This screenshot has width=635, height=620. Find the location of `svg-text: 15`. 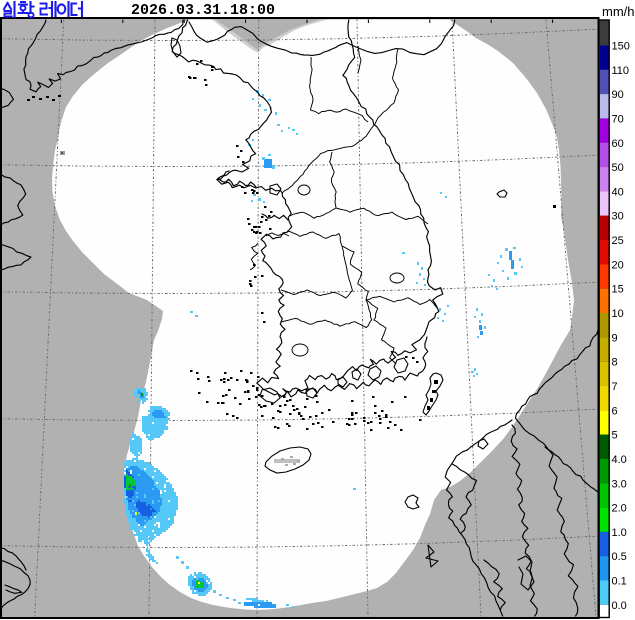

svg-text: 15 is located at coordinates (618, 290).